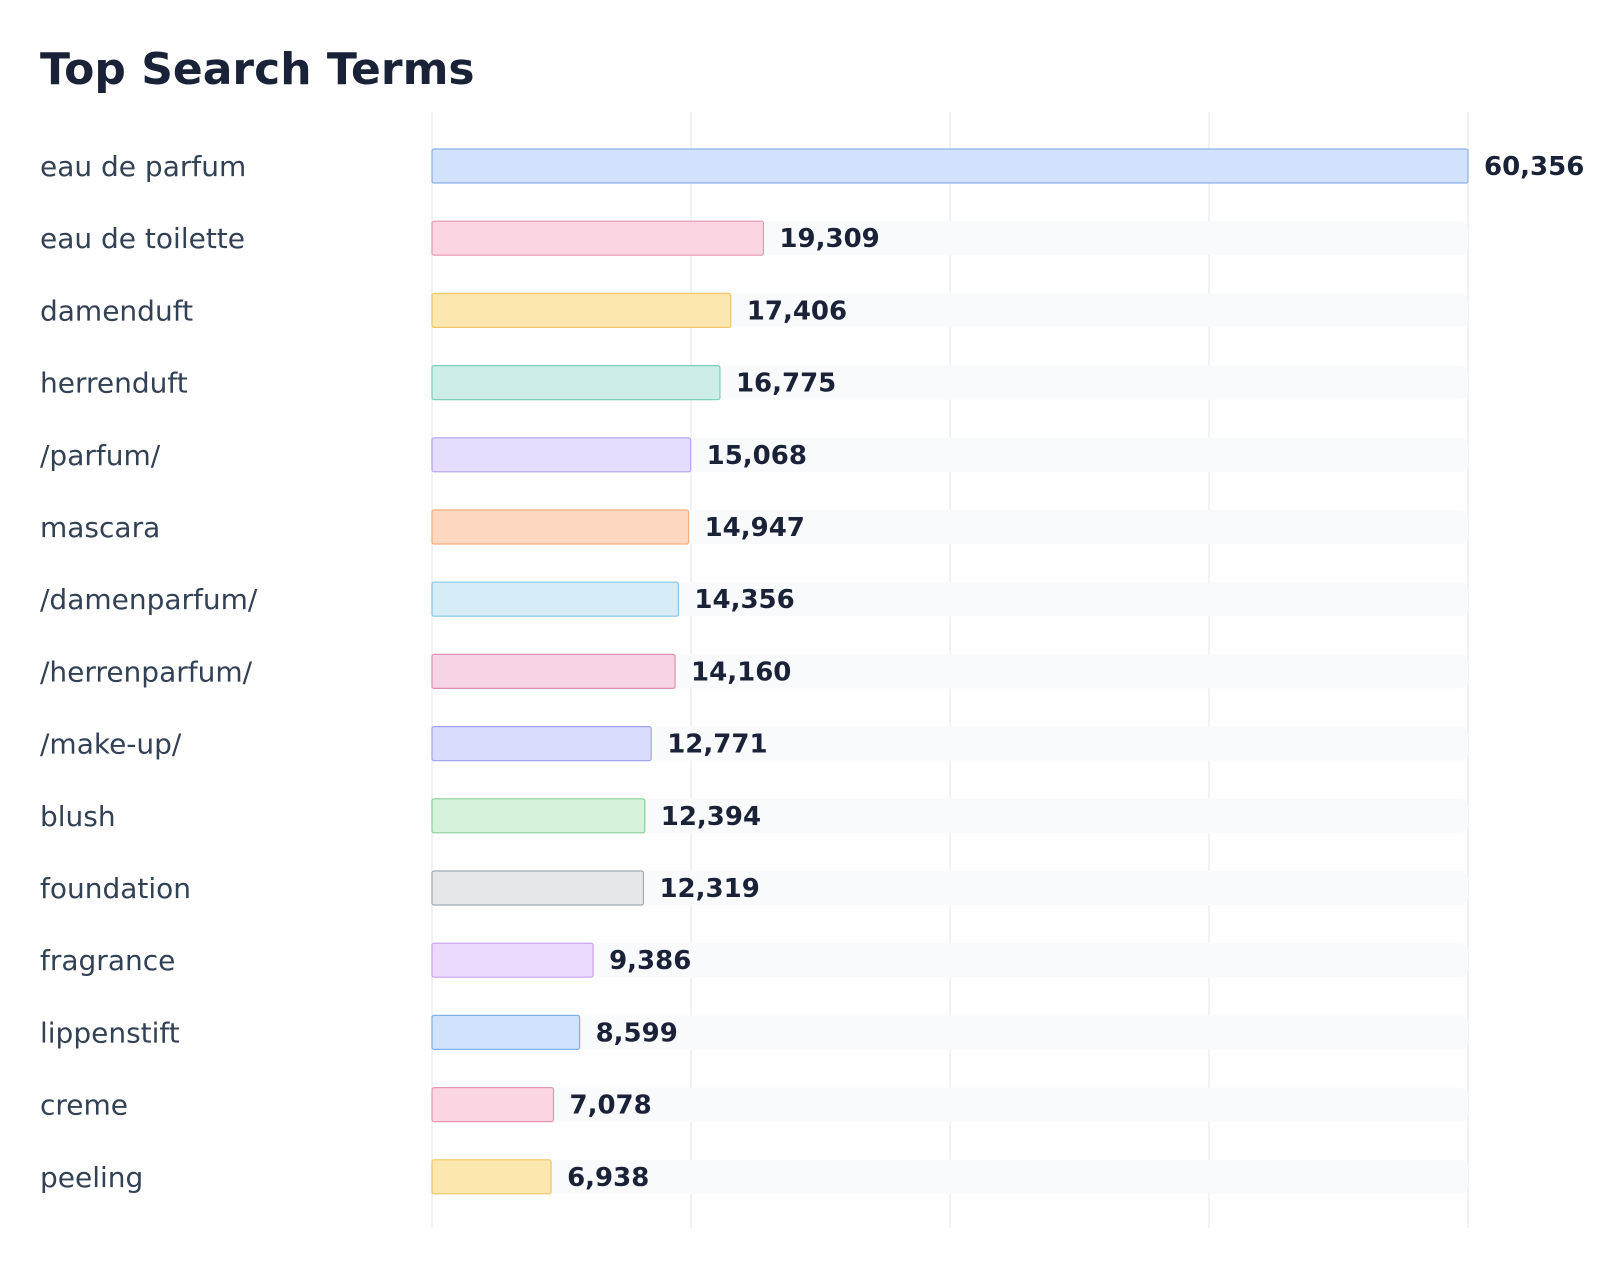 The image size is (1600, 1282). I want to click on value-label: 14,160, so click(741, 672).